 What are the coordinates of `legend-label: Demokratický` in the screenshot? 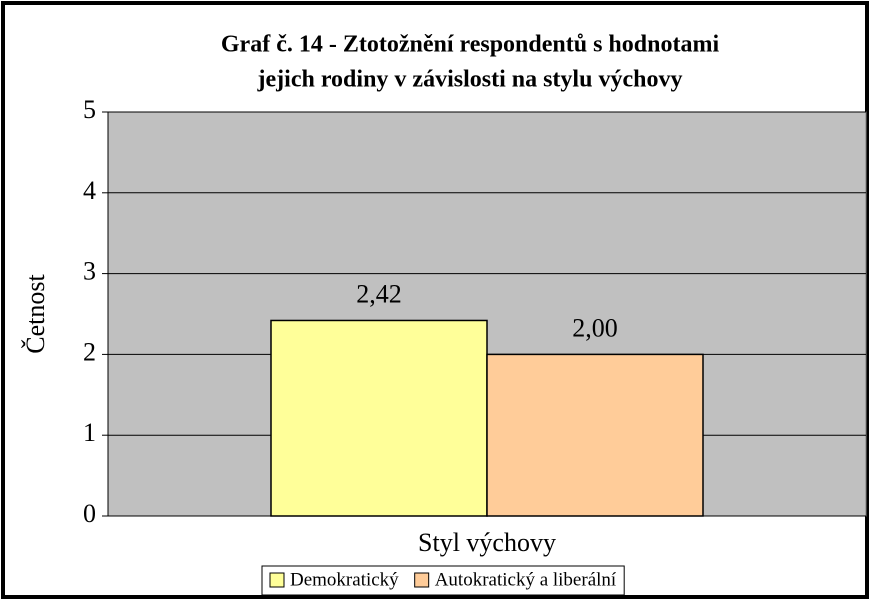 It's located at (344, 579).